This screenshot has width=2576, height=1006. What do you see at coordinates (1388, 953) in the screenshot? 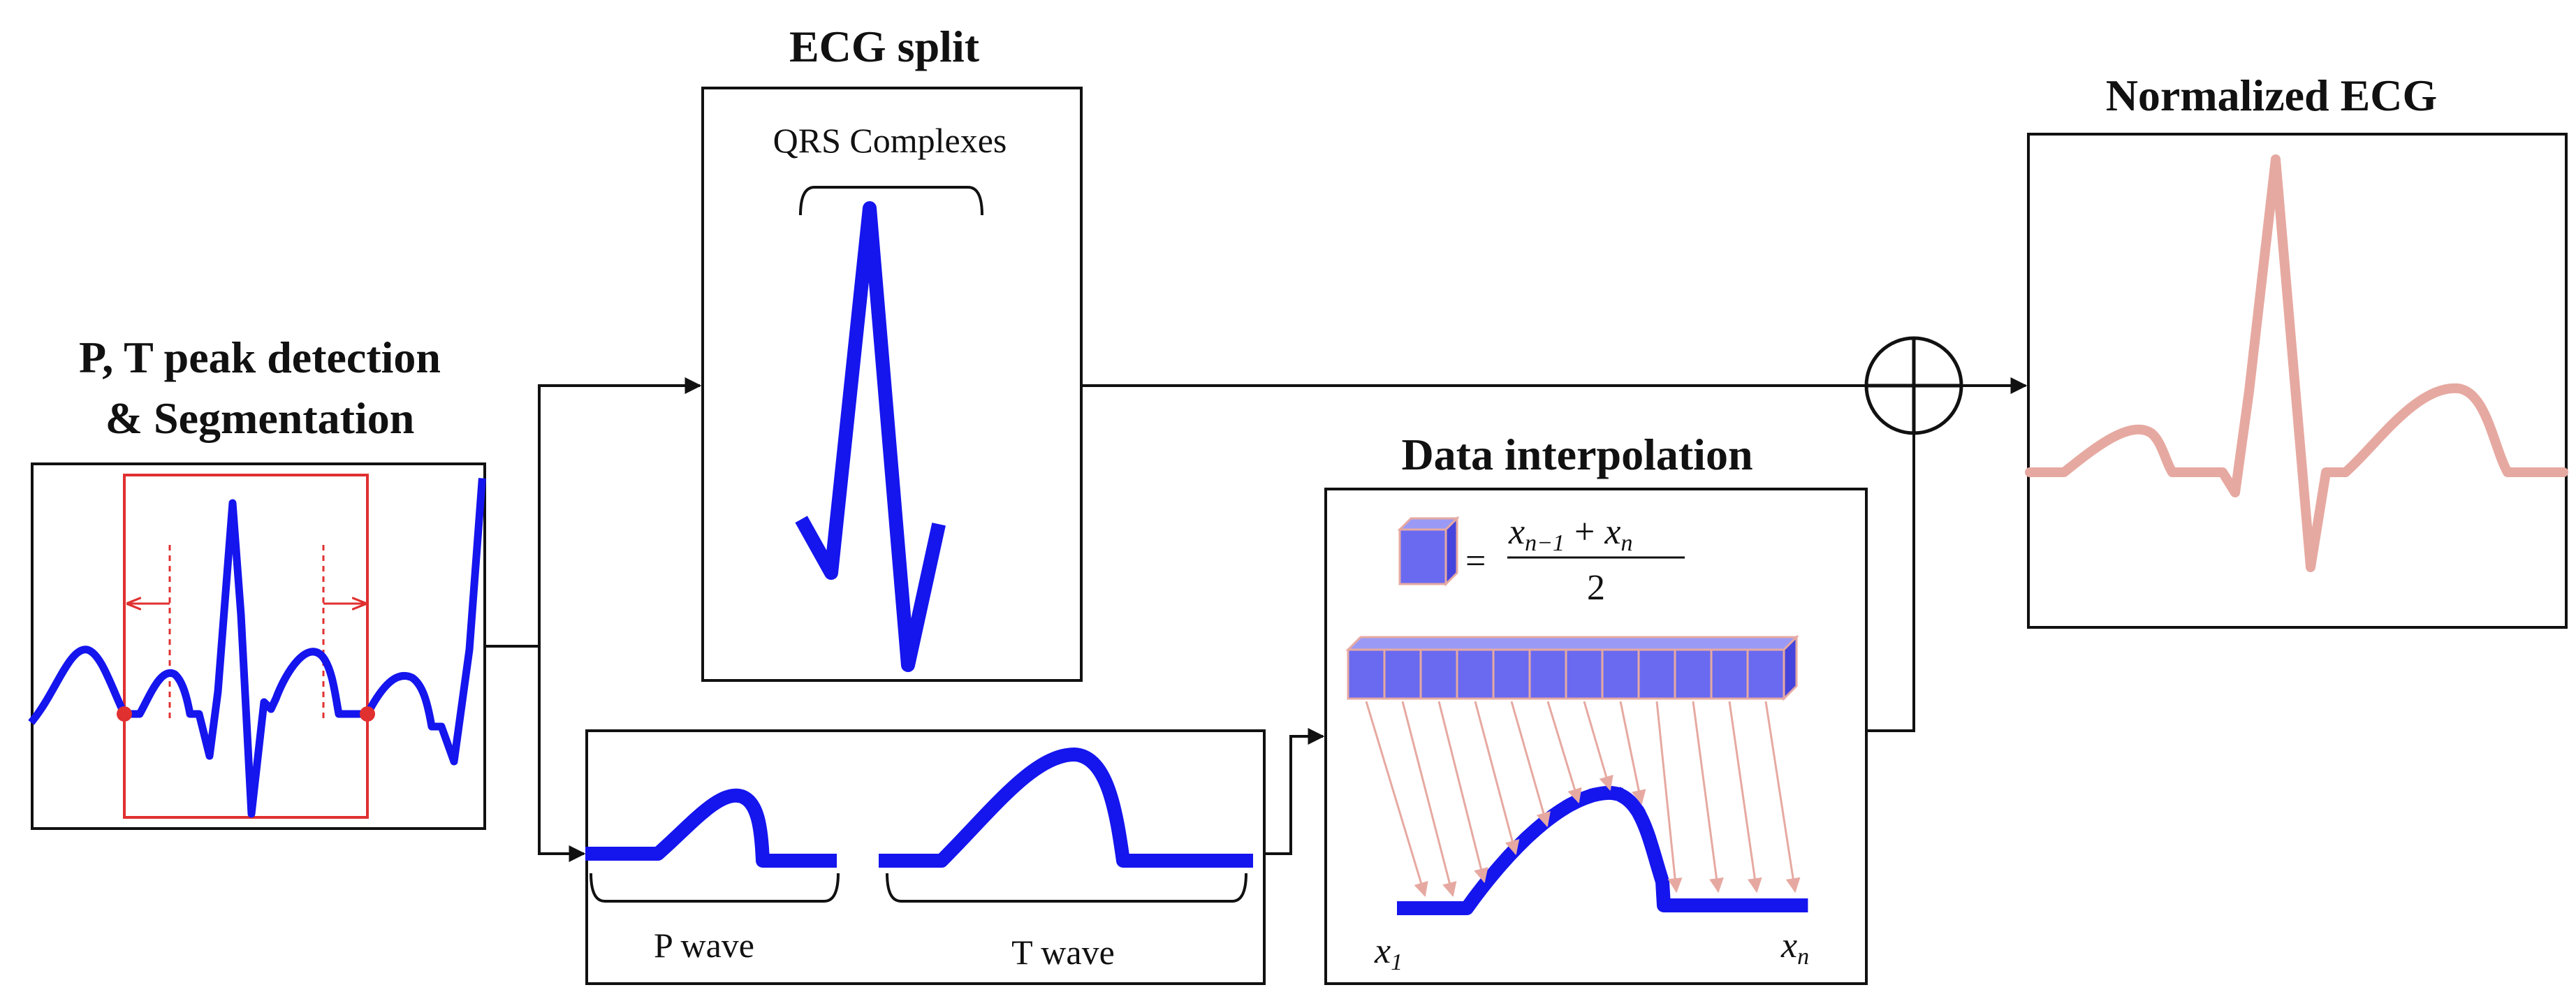
I see `first-sample-label: x1` at bounding box center [1388, 953].